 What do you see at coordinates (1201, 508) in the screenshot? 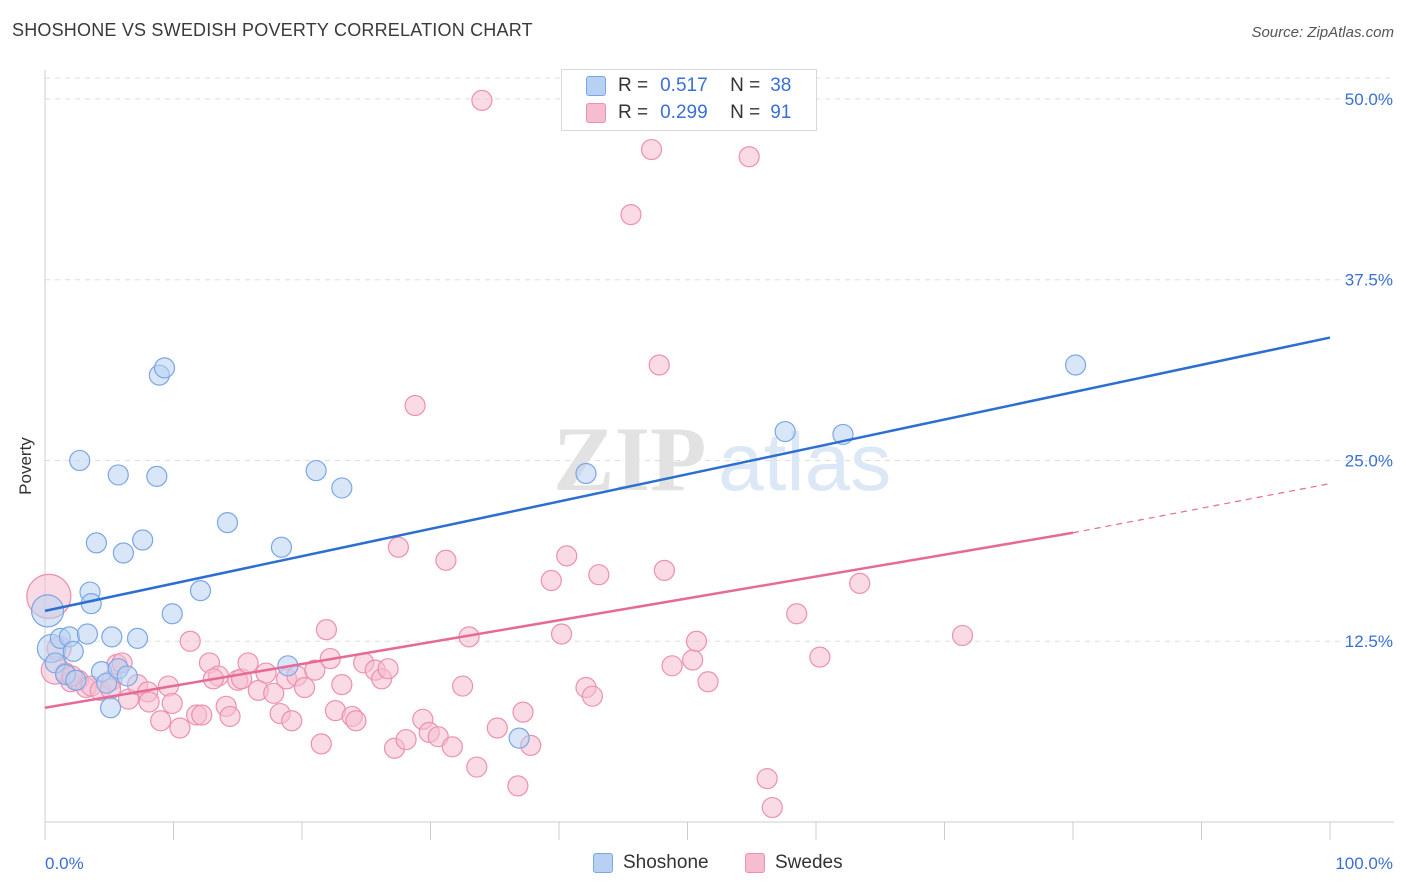
I see `swedes-trendline-extension` at bounding box center [1201, 508].